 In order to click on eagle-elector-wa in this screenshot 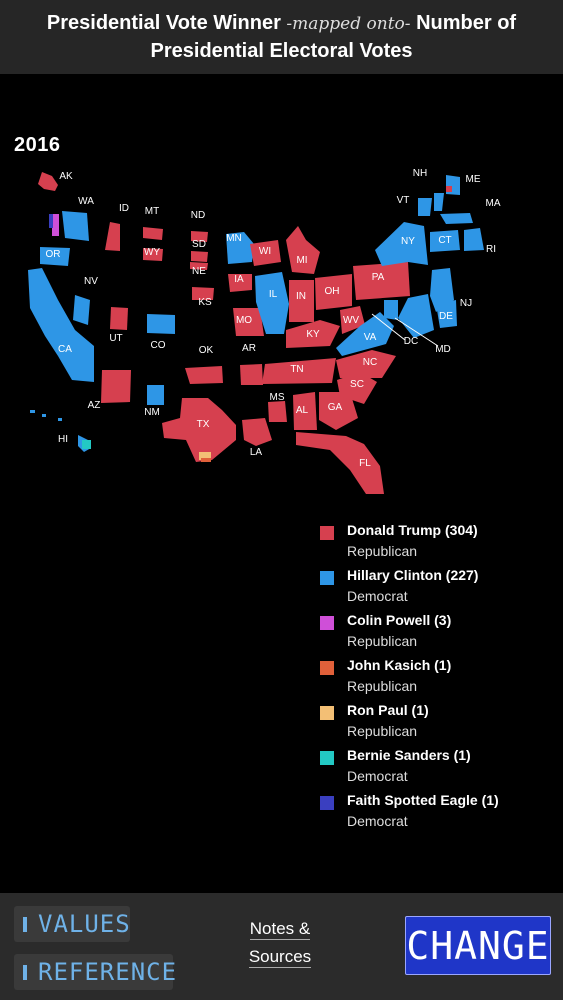, I will do `click(51, 221)`.